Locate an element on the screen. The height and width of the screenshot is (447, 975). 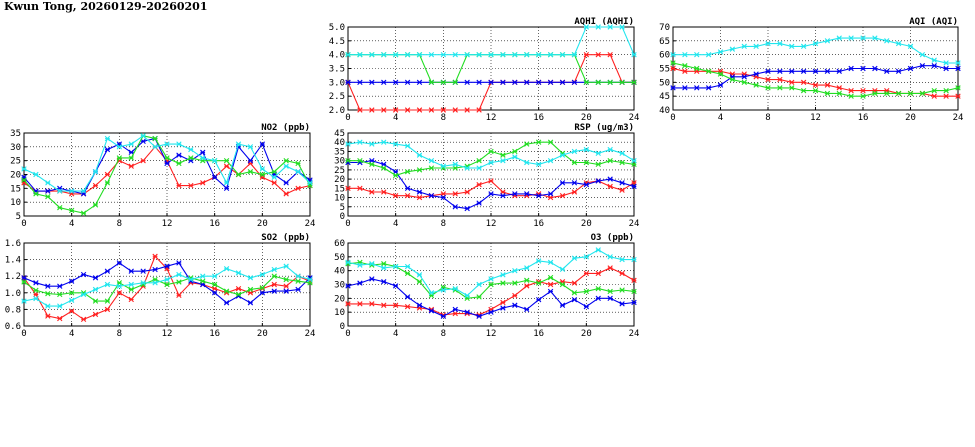
chart-title: O3 (ppb) is located at coordinates (612, 238).